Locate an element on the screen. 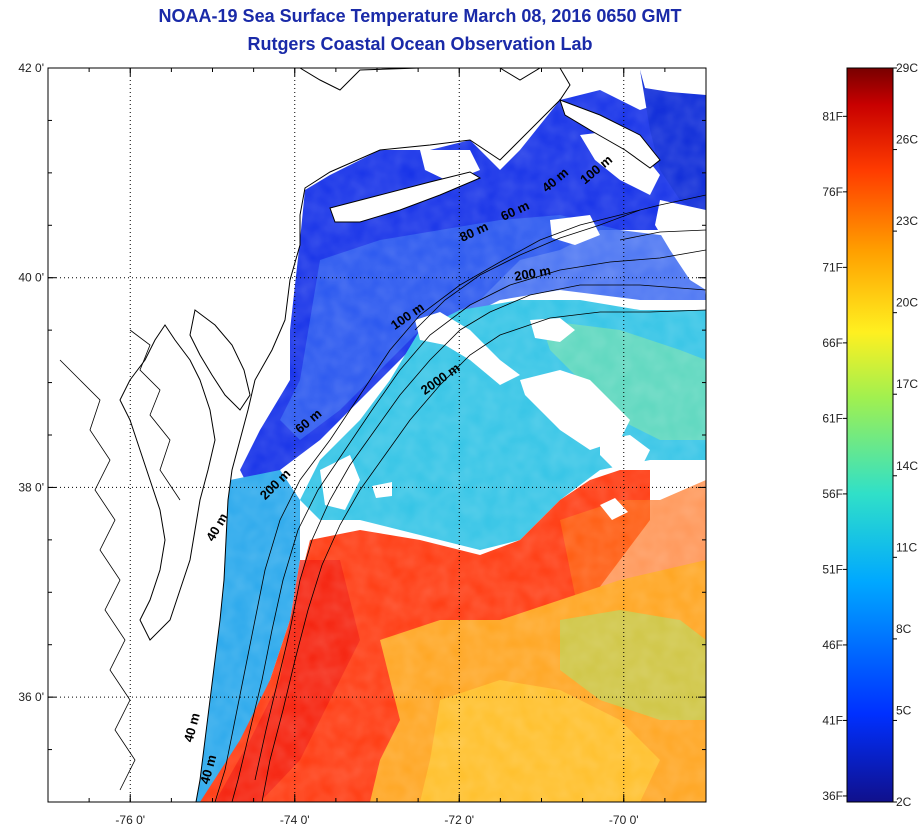  contour-label: 200 m is located at coordinates (532, 273).